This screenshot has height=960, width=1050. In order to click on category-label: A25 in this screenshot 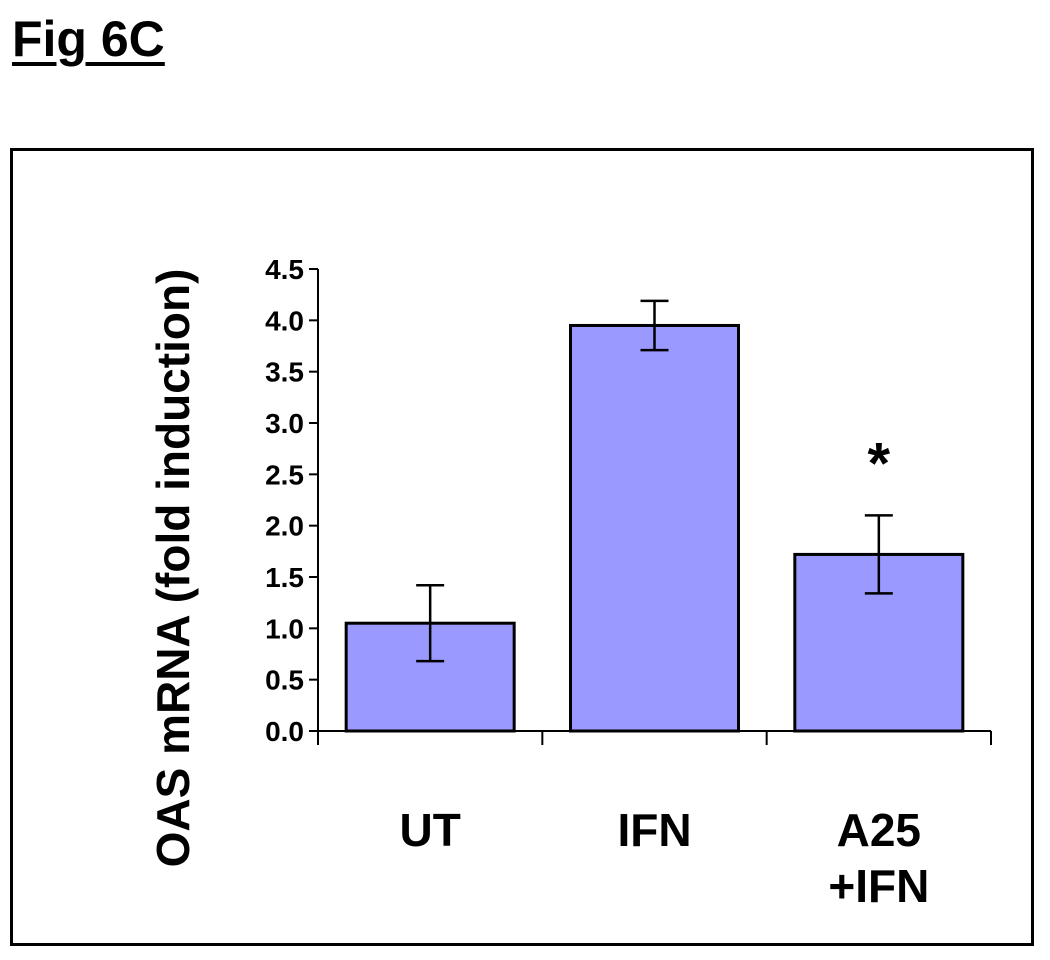, I will do `click(879, 830)`.